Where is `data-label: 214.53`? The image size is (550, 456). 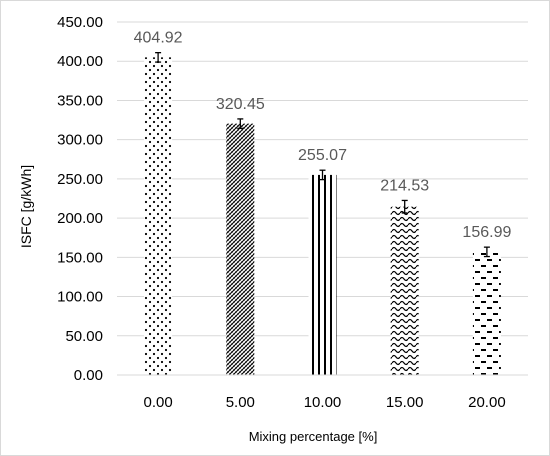 data-label: 214.53 is located at coordinates (404, 185).